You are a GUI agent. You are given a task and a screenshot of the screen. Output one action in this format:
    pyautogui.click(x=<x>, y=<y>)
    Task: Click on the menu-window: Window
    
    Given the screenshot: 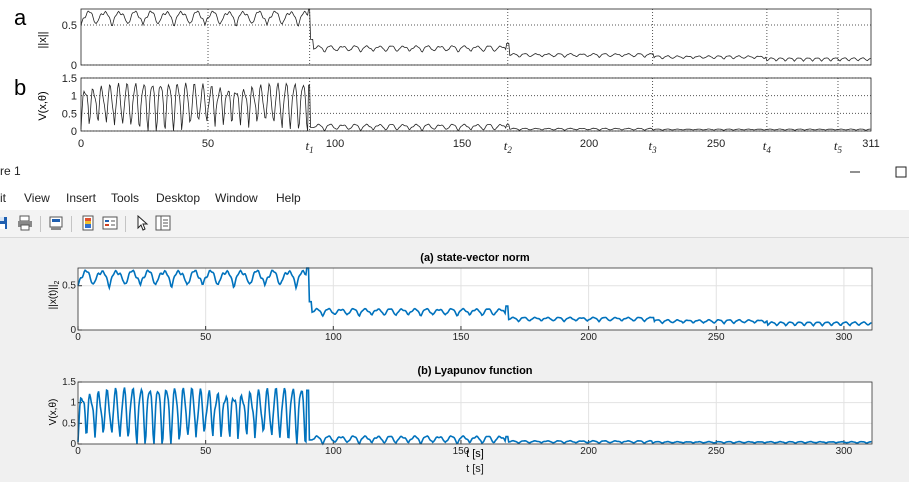 What is the action you would take?
    pyautogui.click(x=236, y=198)
    